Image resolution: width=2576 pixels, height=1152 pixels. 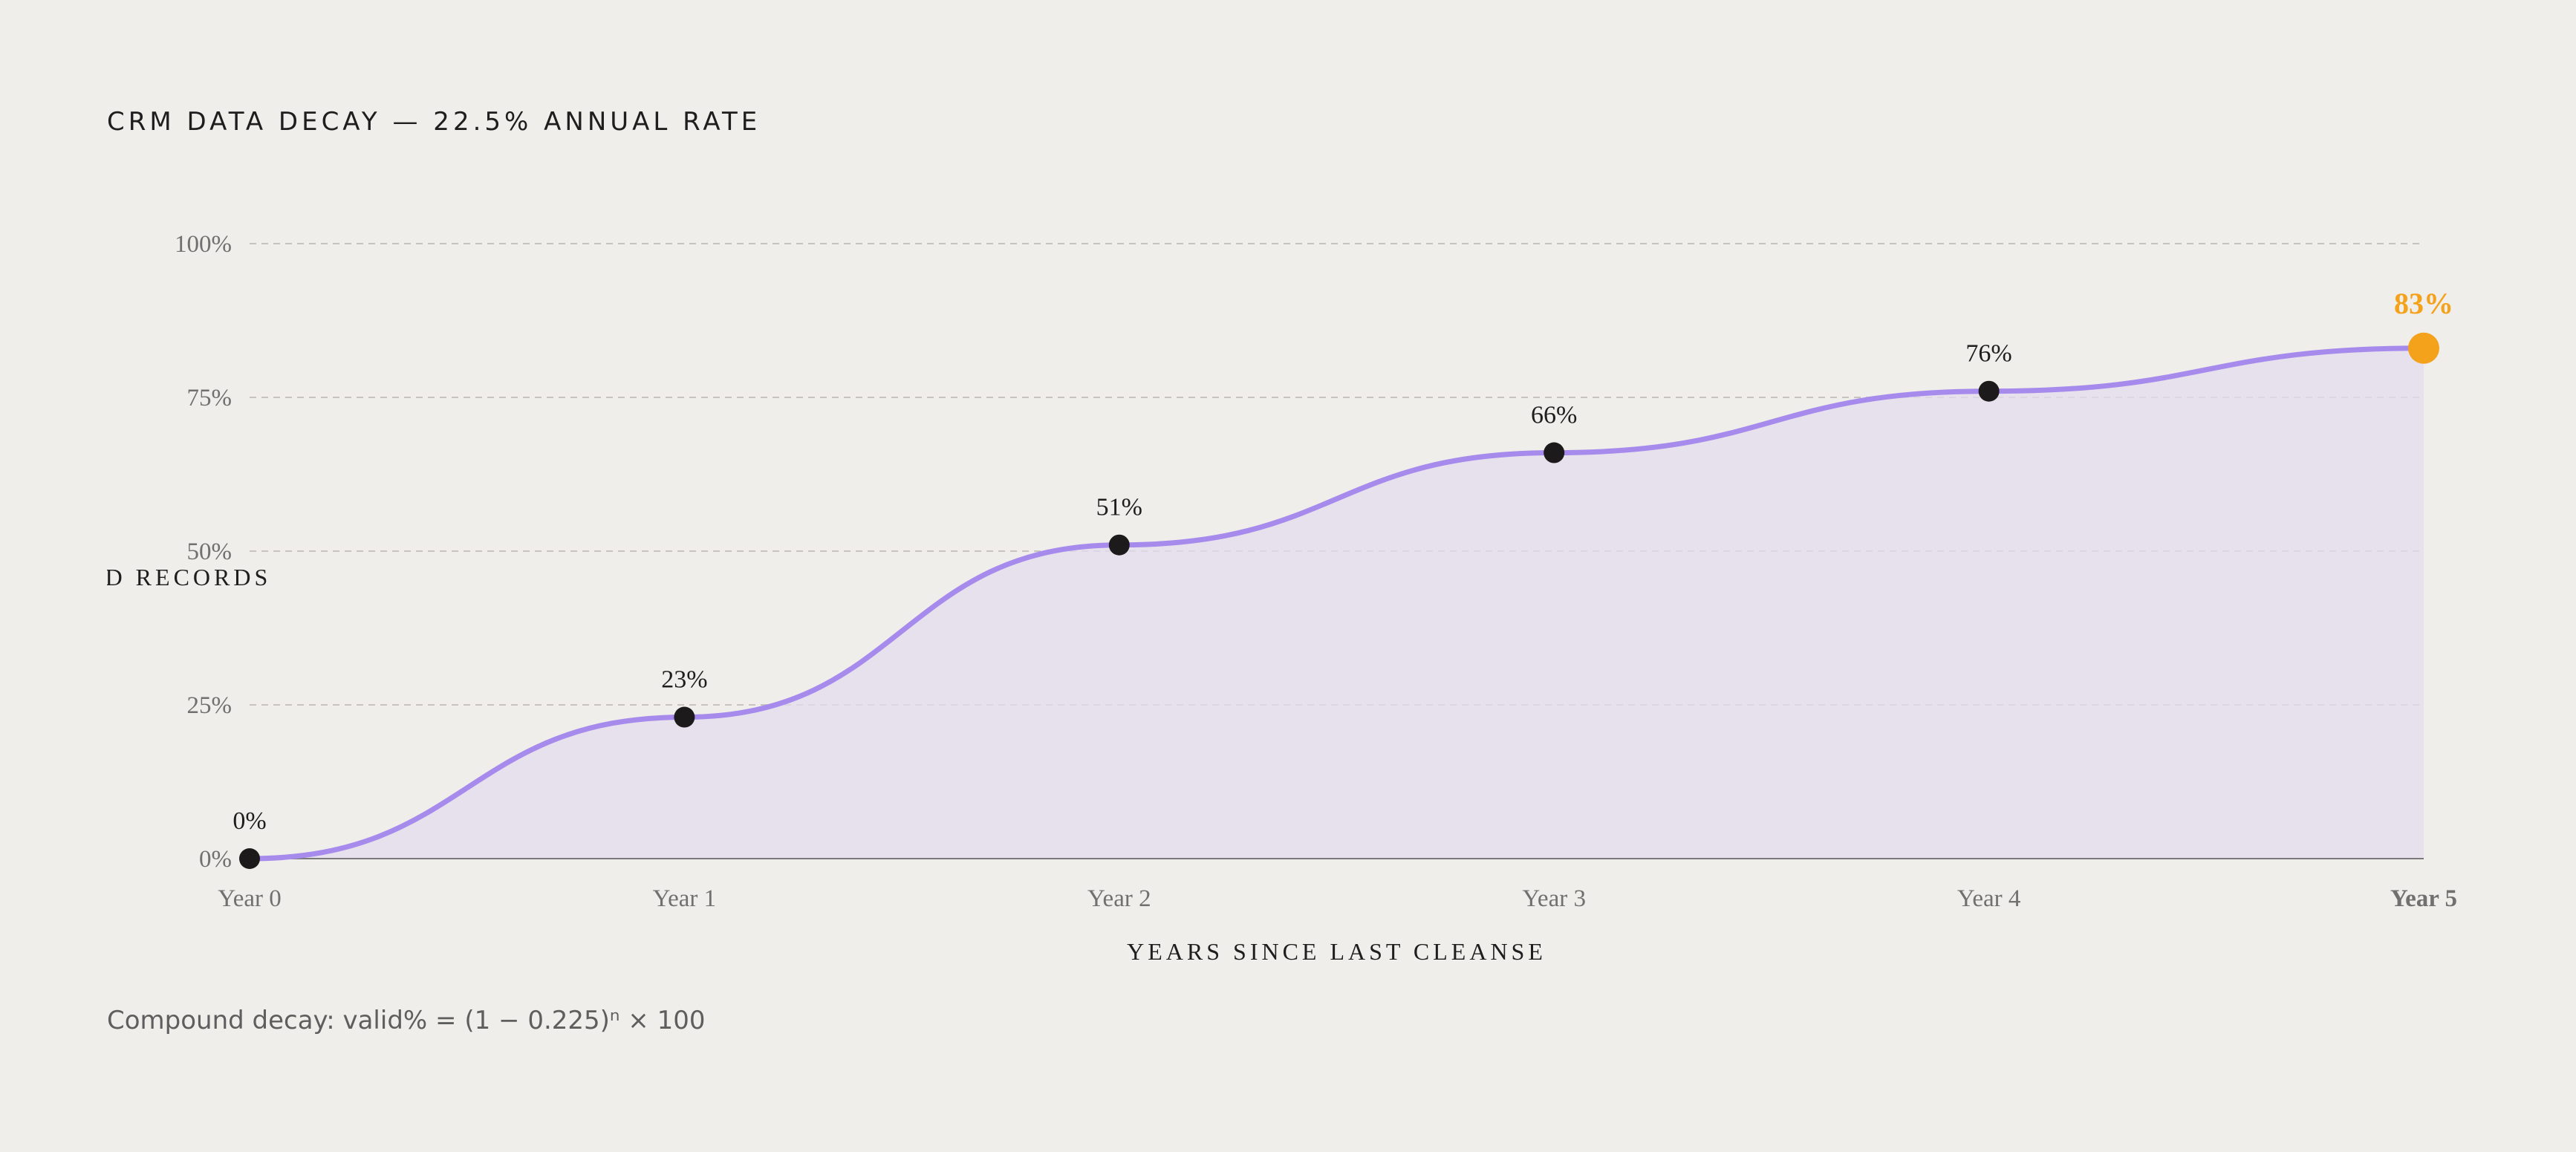 I want to click on chart-title: CRM DATA DECAY — 22.5% ANNUAL RATE, so click(x=434, y=122).